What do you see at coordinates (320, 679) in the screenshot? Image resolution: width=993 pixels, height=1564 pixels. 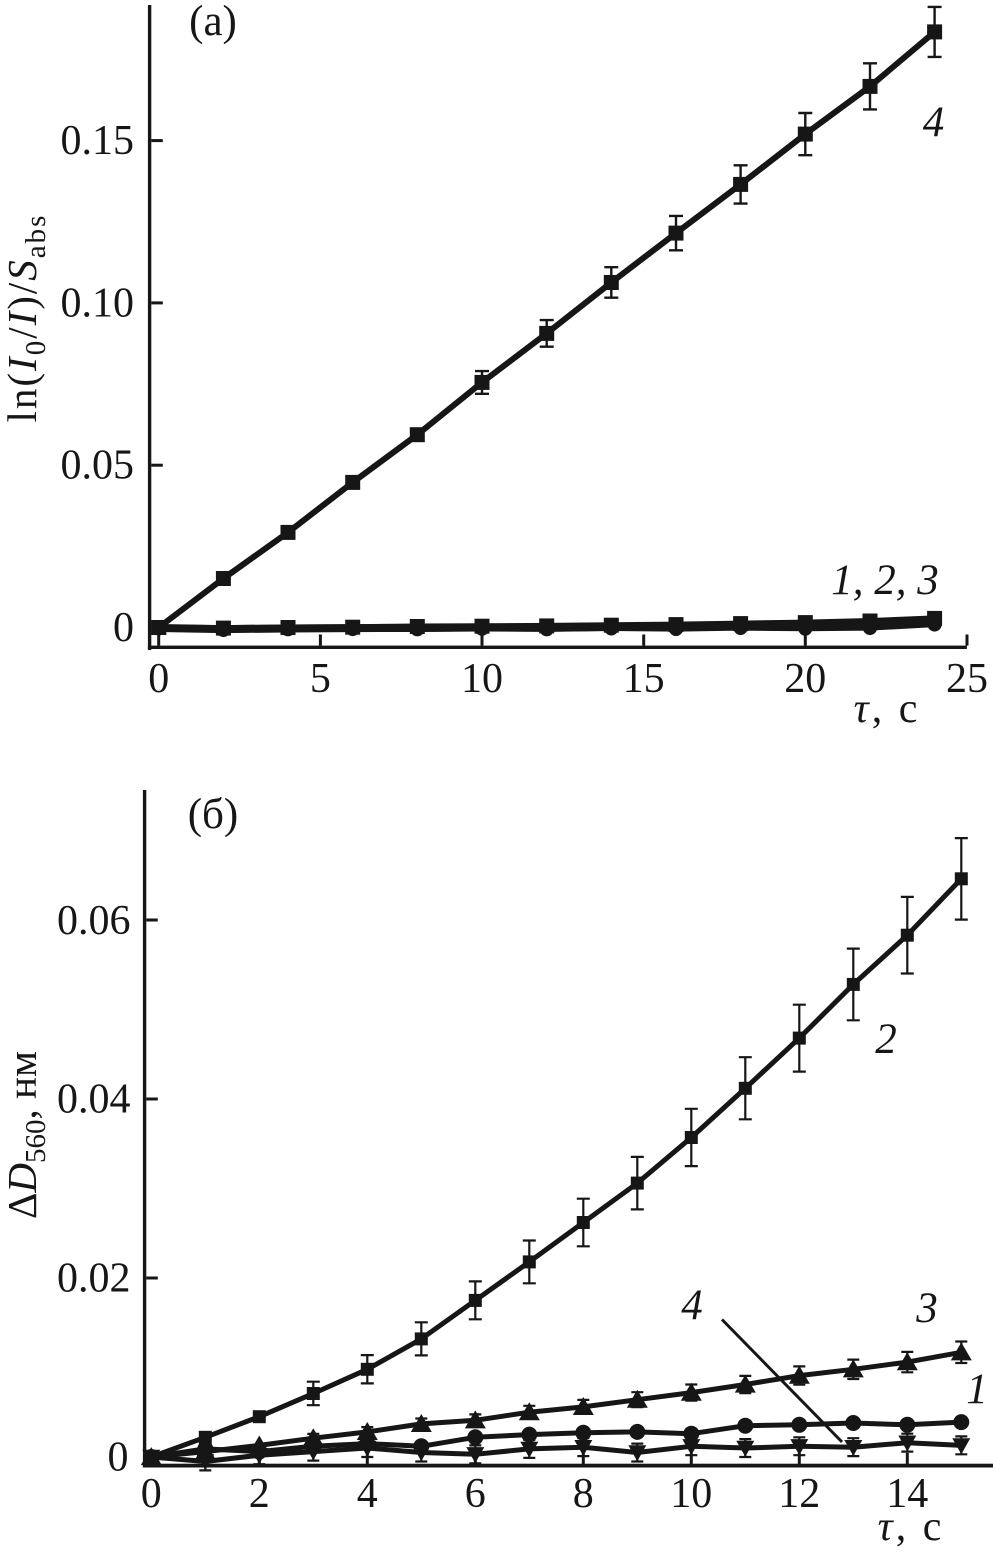 I see `svg-text: 5` at bounding box center [320, 679].